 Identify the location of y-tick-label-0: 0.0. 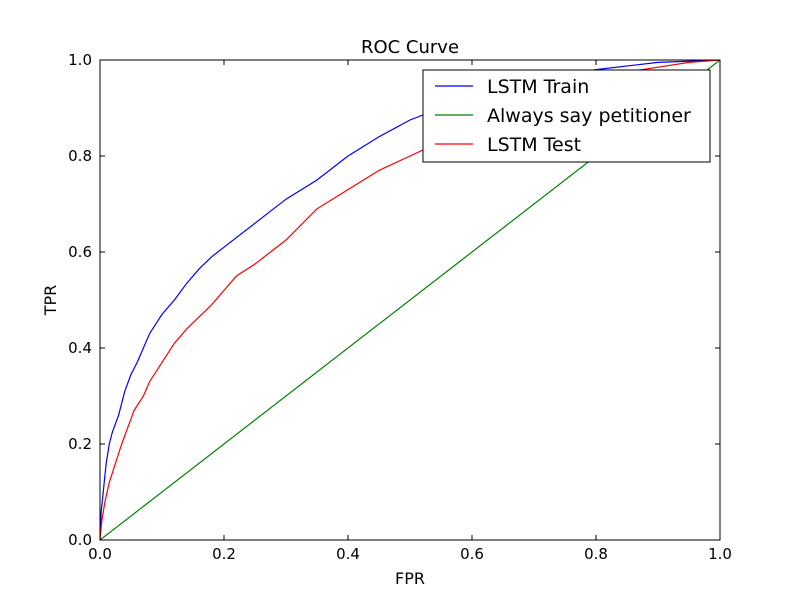
(80, 540).